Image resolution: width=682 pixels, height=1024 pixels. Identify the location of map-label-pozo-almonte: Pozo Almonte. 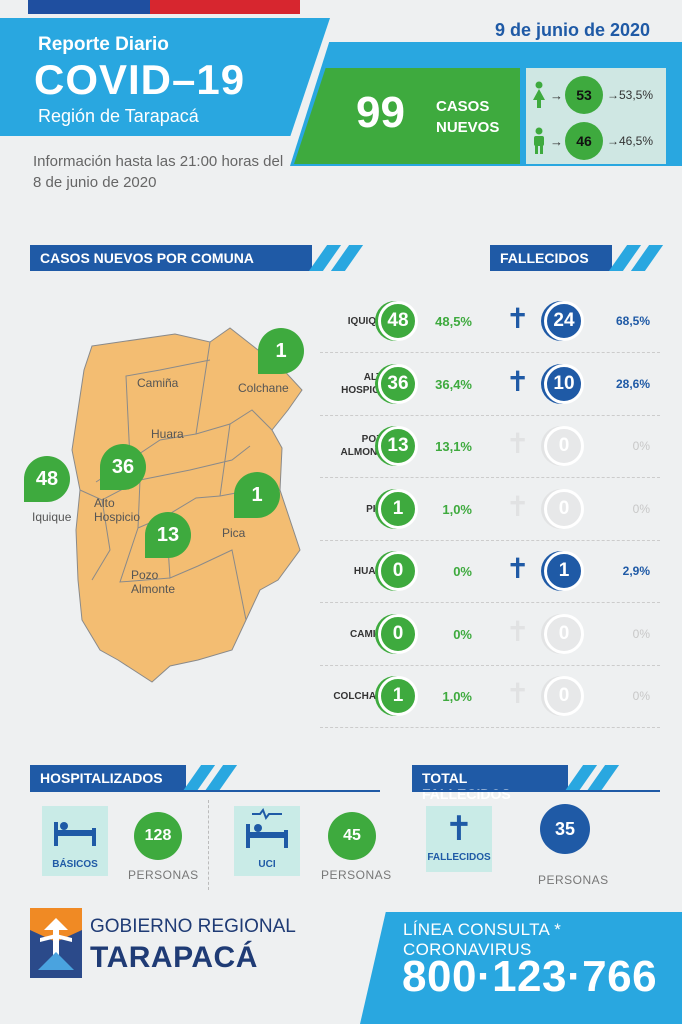
(153, 582).